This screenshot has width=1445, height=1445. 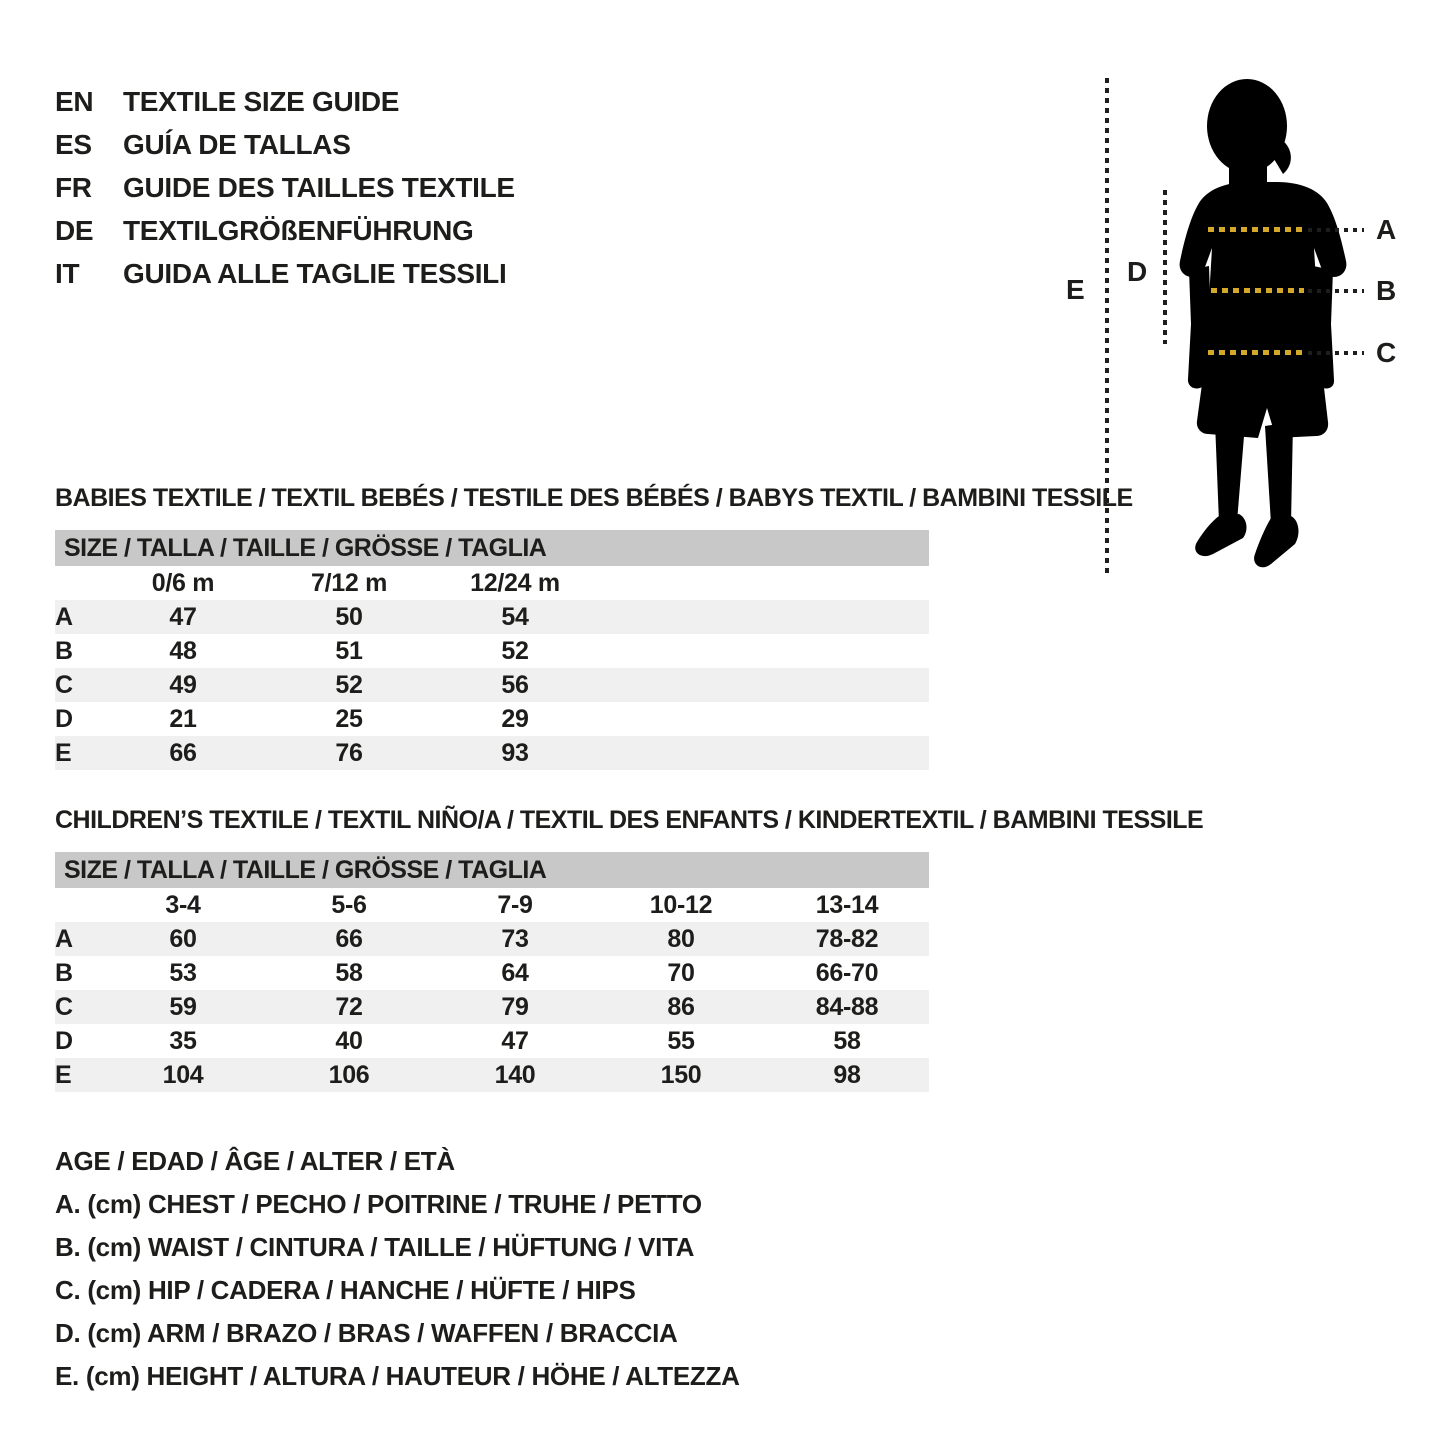 What do you see at coordinates (64, 1041) in the screenshot?
I see `row-label: D` at bounding box center [64, 1041].